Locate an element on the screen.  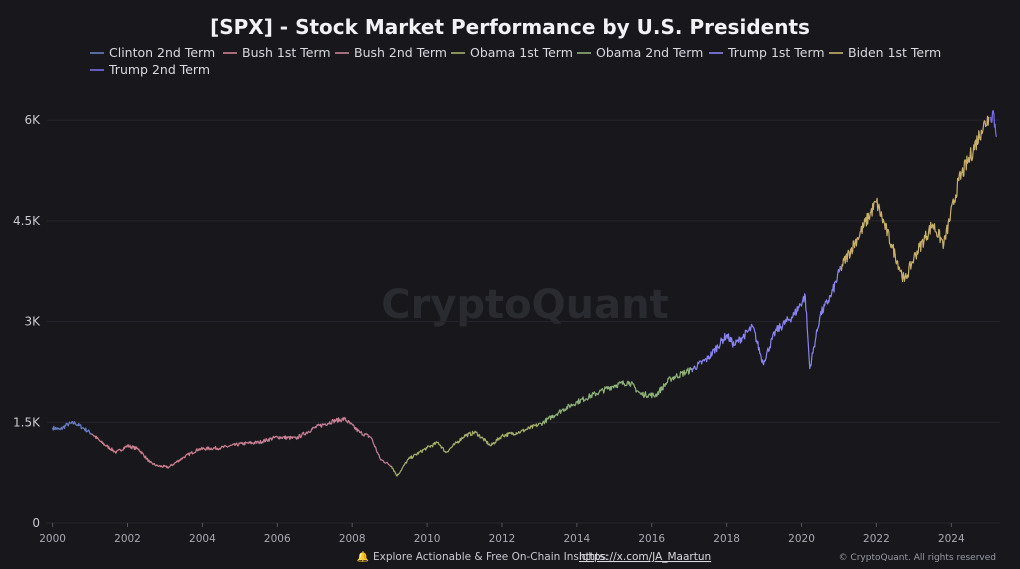
y-axis: 0 1.5K 3K 4.5K 6K is located at coordinates (27, 321).